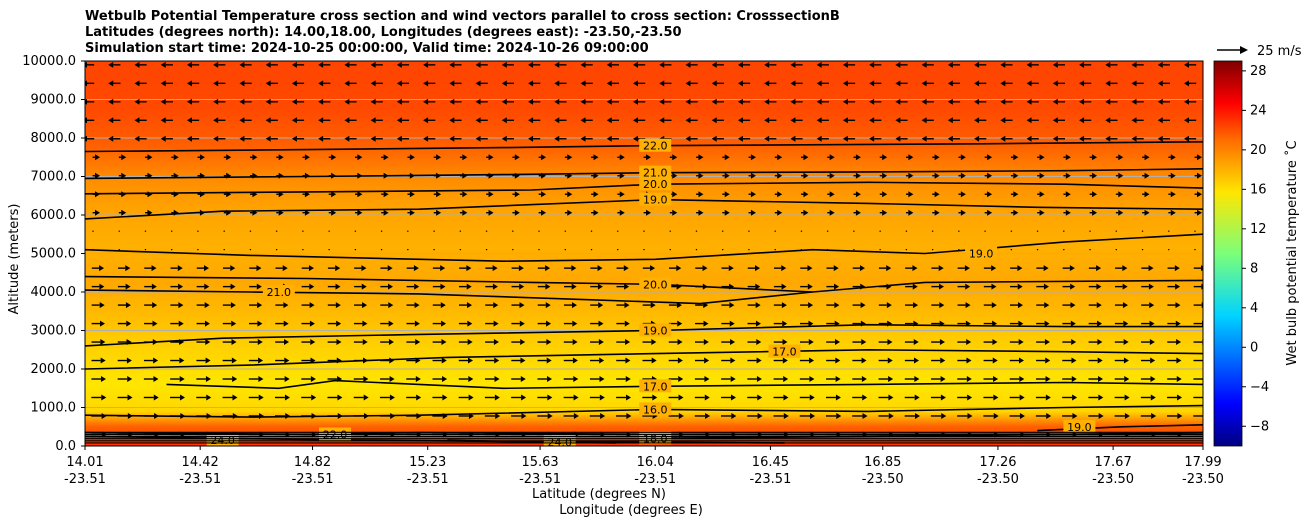 The width and height of the screenshot is (1311, 526). What do you see at coordinates (1259, 426) in the screenshot?
I see `colorbar-tick-label: −8` at bounding box center [1259, 426].